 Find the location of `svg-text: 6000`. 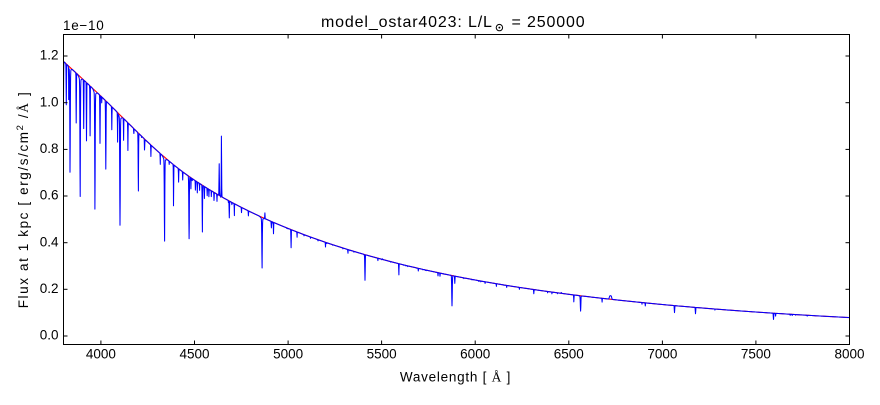

svg-text: 6000 is located at coordinates (475, 354).